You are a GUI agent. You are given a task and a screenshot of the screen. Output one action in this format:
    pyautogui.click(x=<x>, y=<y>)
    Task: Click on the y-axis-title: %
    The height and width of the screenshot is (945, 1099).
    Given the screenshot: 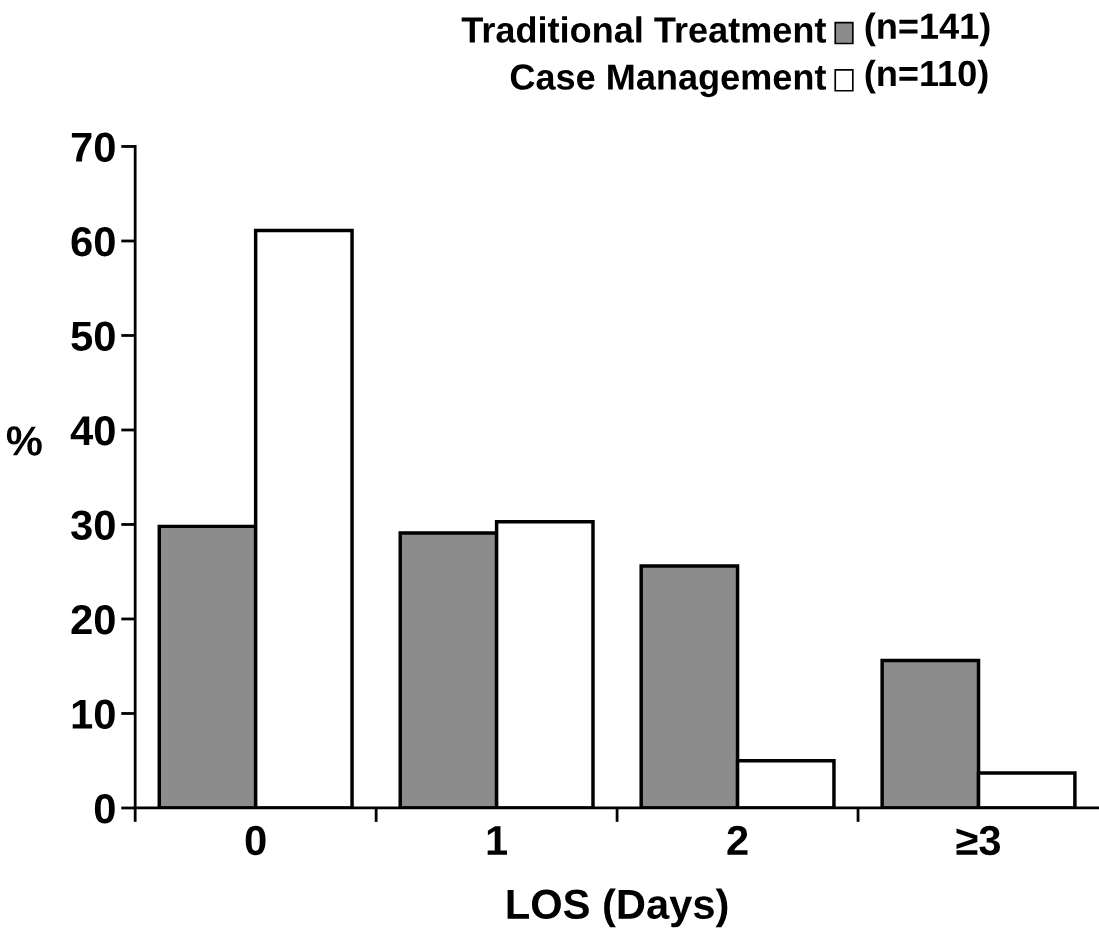 What is the action you would take?
    pyautogui.click(x=24, y=441)
    